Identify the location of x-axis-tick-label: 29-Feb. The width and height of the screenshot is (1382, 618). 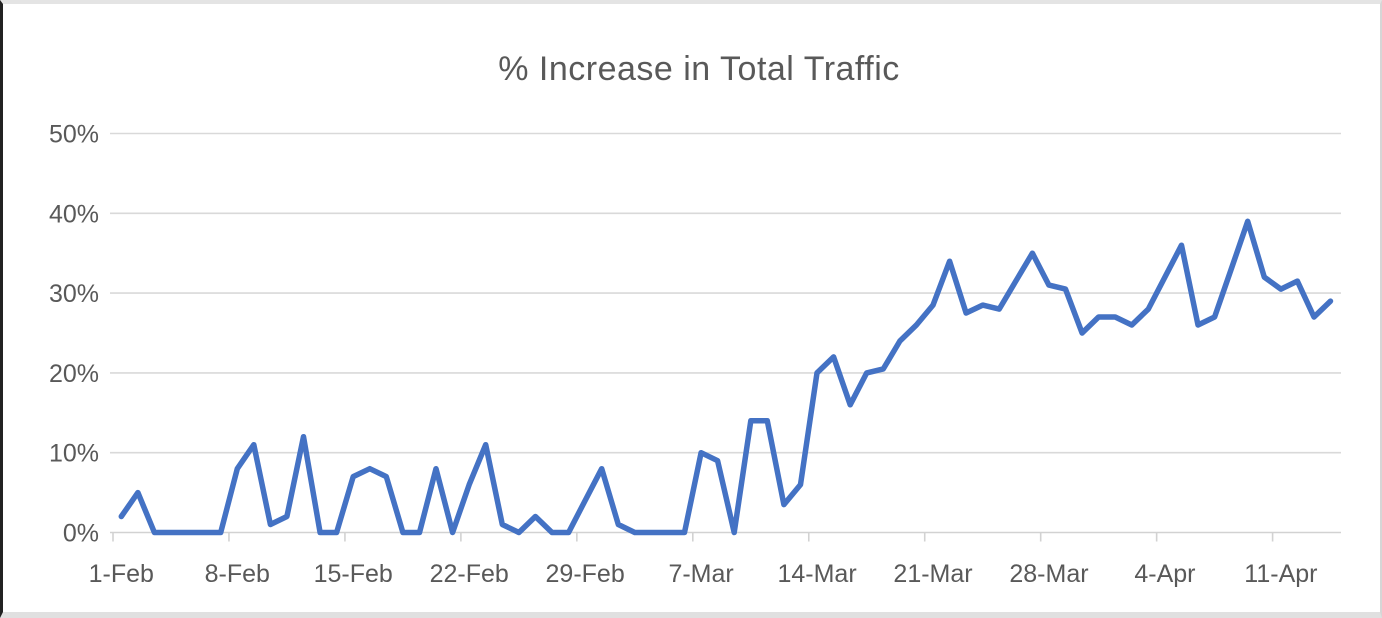
(585, 574).